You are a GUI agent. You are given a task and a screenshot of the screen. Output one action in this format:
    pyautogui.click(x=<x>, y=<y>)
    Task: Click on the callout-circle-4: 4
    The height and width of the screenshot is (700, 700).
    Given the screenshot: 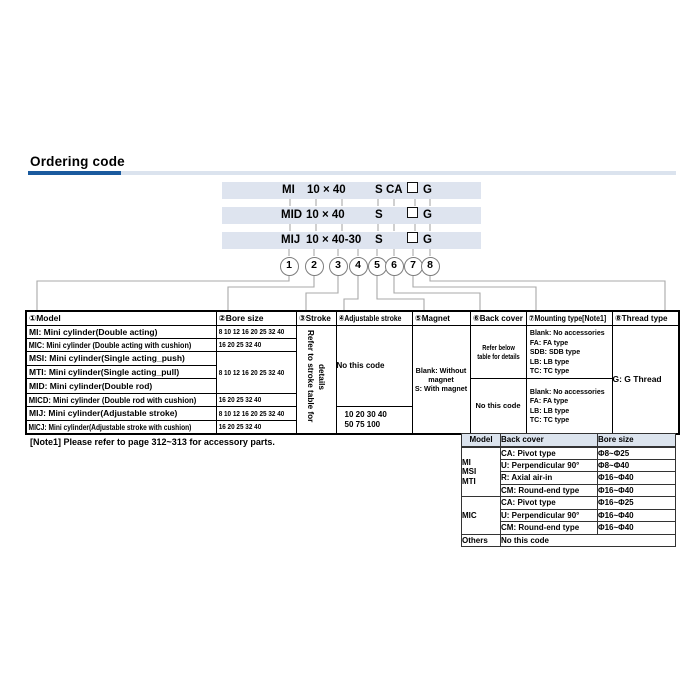 What is the action you would take?
    pyautogui.click(x=358, y=266)
    